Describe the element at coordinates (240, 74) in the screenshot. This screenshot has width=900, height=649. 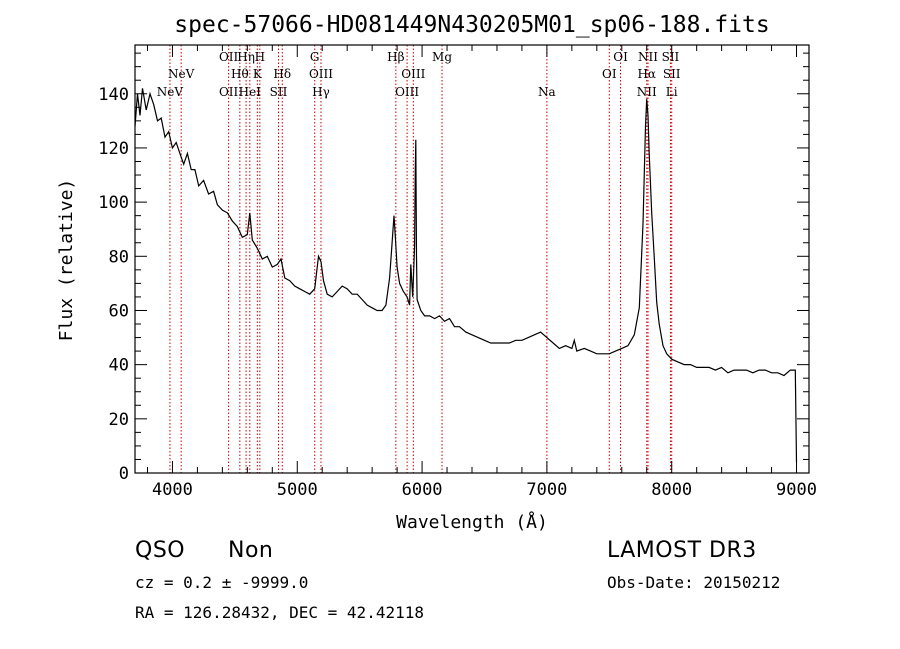
I see `line-label: Hθ` at that location.